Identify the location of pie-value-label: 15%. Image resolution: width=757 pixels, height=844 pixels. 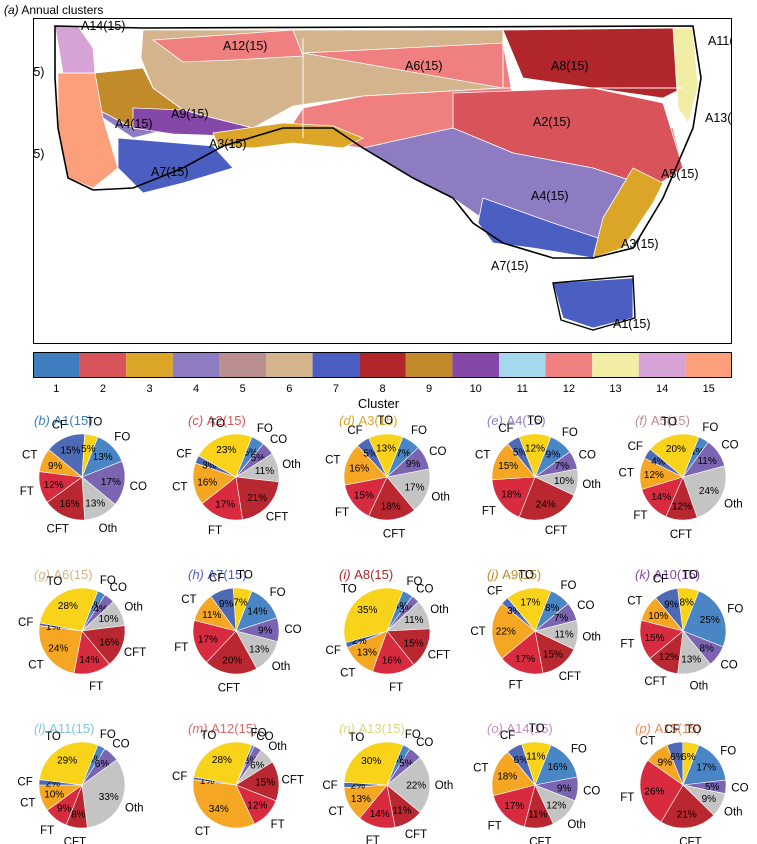
(70, 451).